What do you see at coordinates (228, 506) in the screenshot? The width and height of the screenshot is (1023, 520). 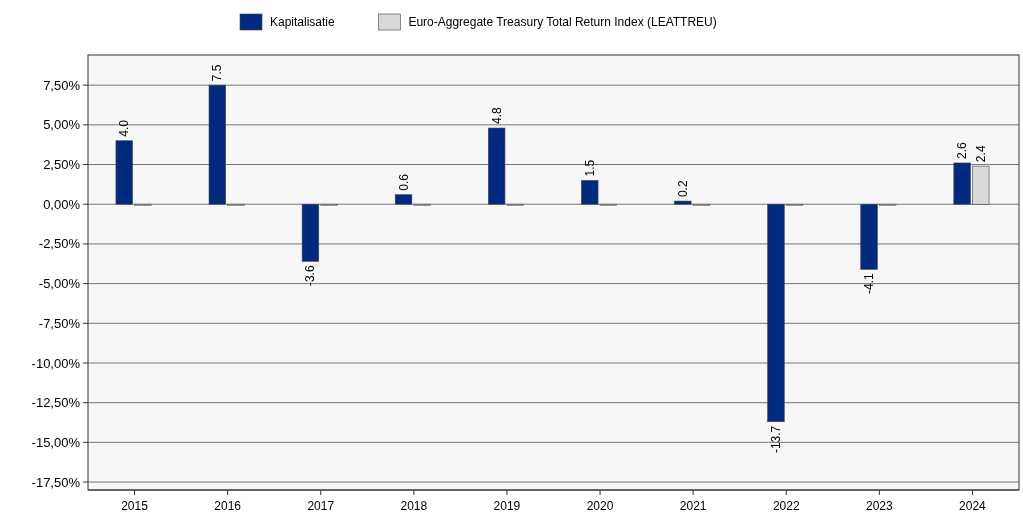 I see `x-tick-label: 2016` at bounding box center [228, 506].